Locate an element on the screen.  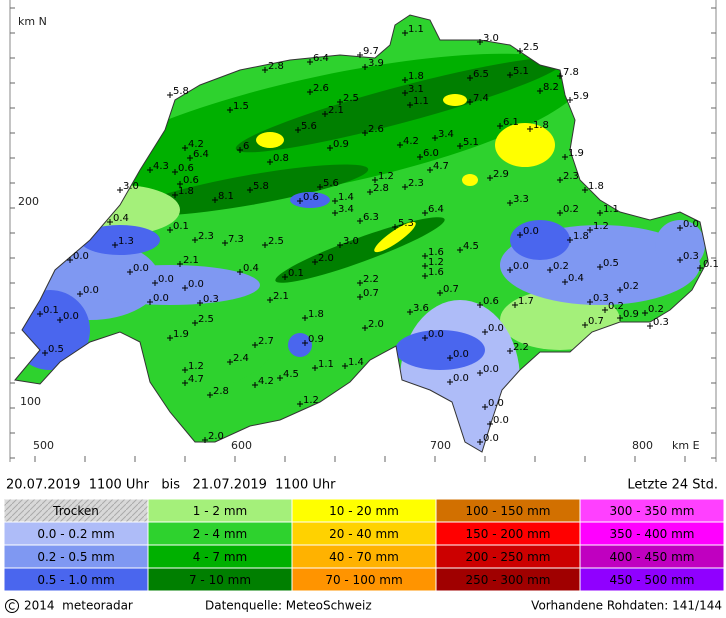
station-value: 1.1 is located at coordinates (416, 29).